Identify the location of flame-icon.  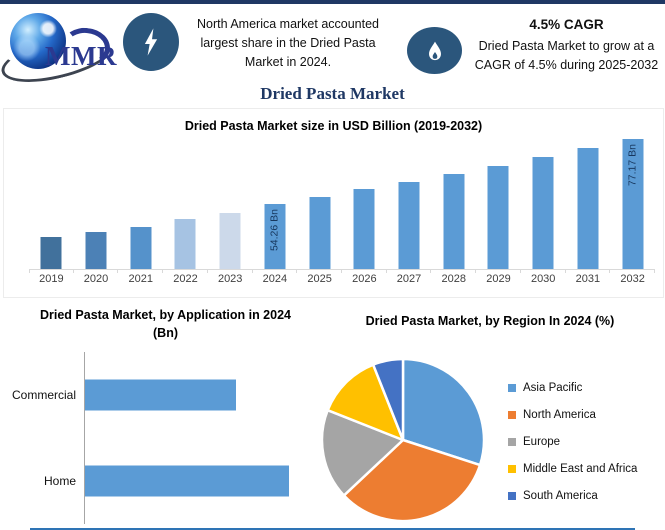
(434, 50).